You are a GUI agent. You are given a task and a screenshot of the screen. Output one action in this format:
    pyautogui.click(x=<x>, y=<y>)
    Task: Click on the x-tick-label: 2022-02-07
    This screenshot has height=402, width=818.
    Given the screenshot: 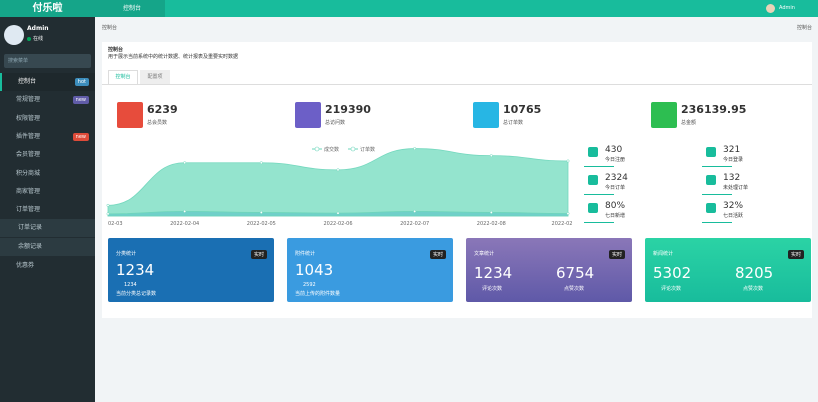 What is the action you would take?
    pyautogui.click(x=414, y=224)
    